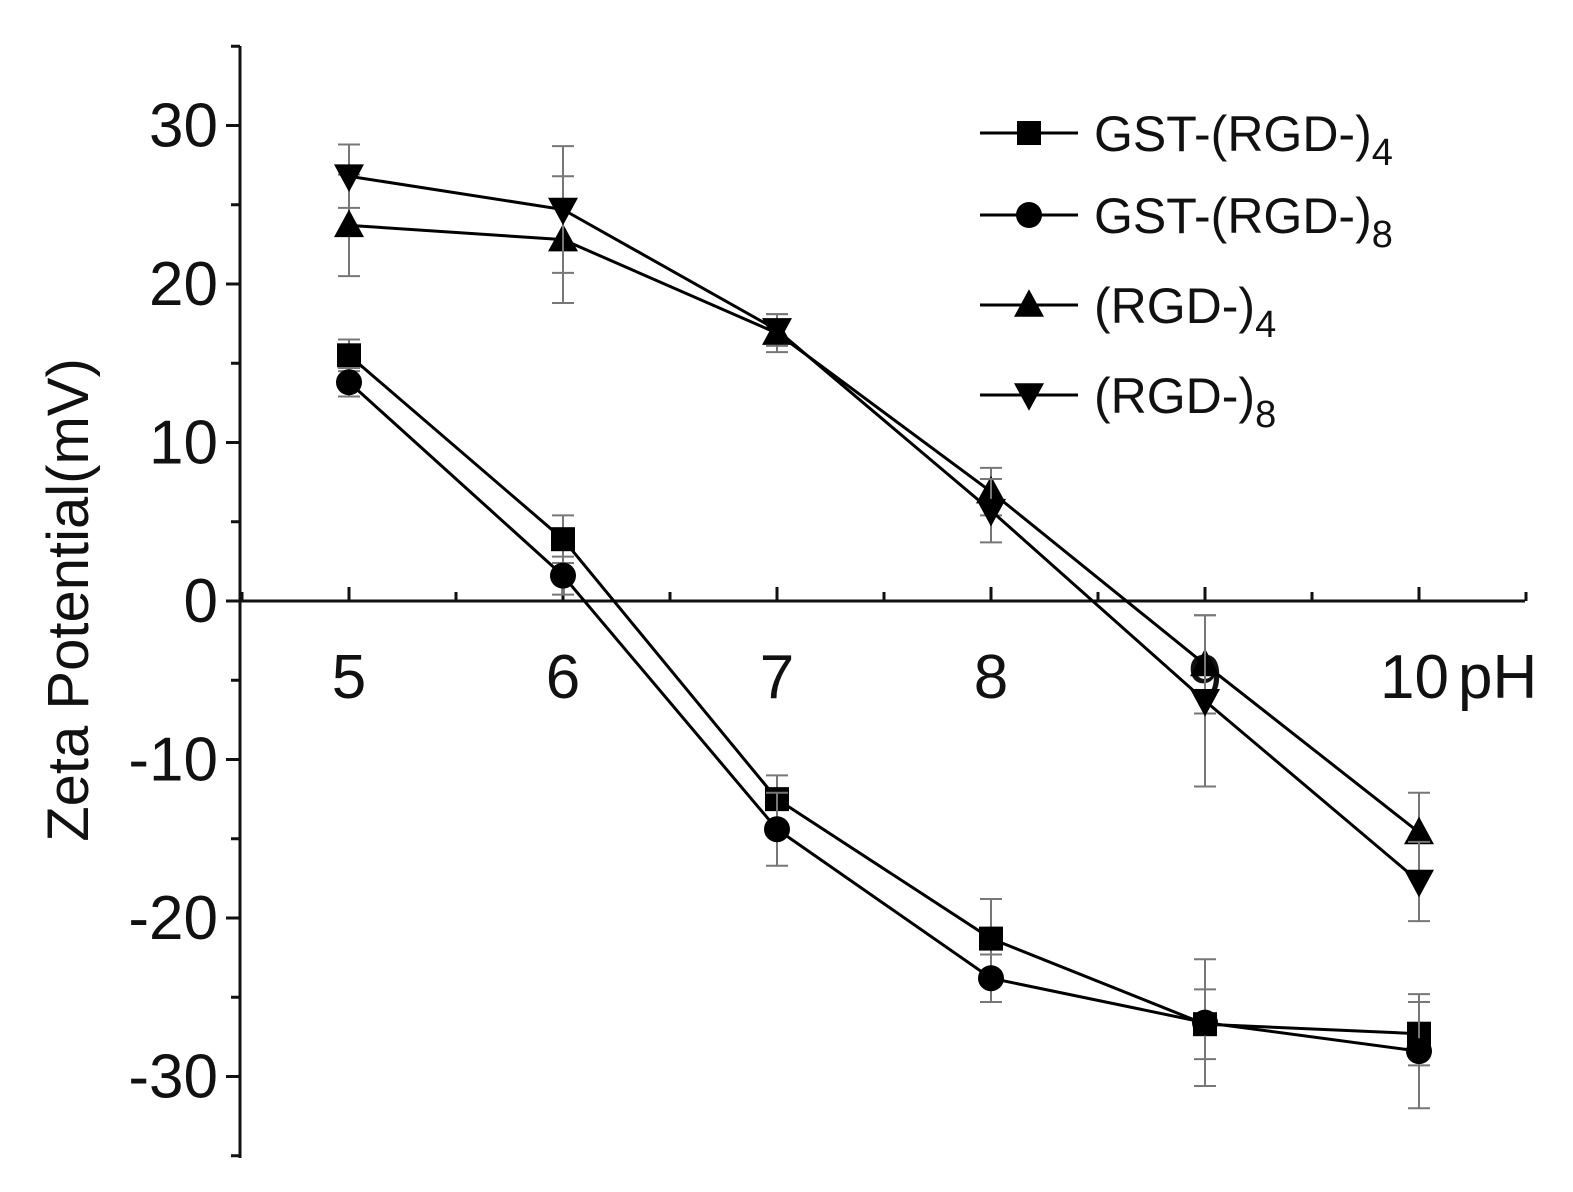 Image resolution: width=1573 pixels, height=1192 pixels. What do you see at coordinates (183, 443) in the screenshot?
I see `y-tick-label: 10` at bounding box center [183, 443].